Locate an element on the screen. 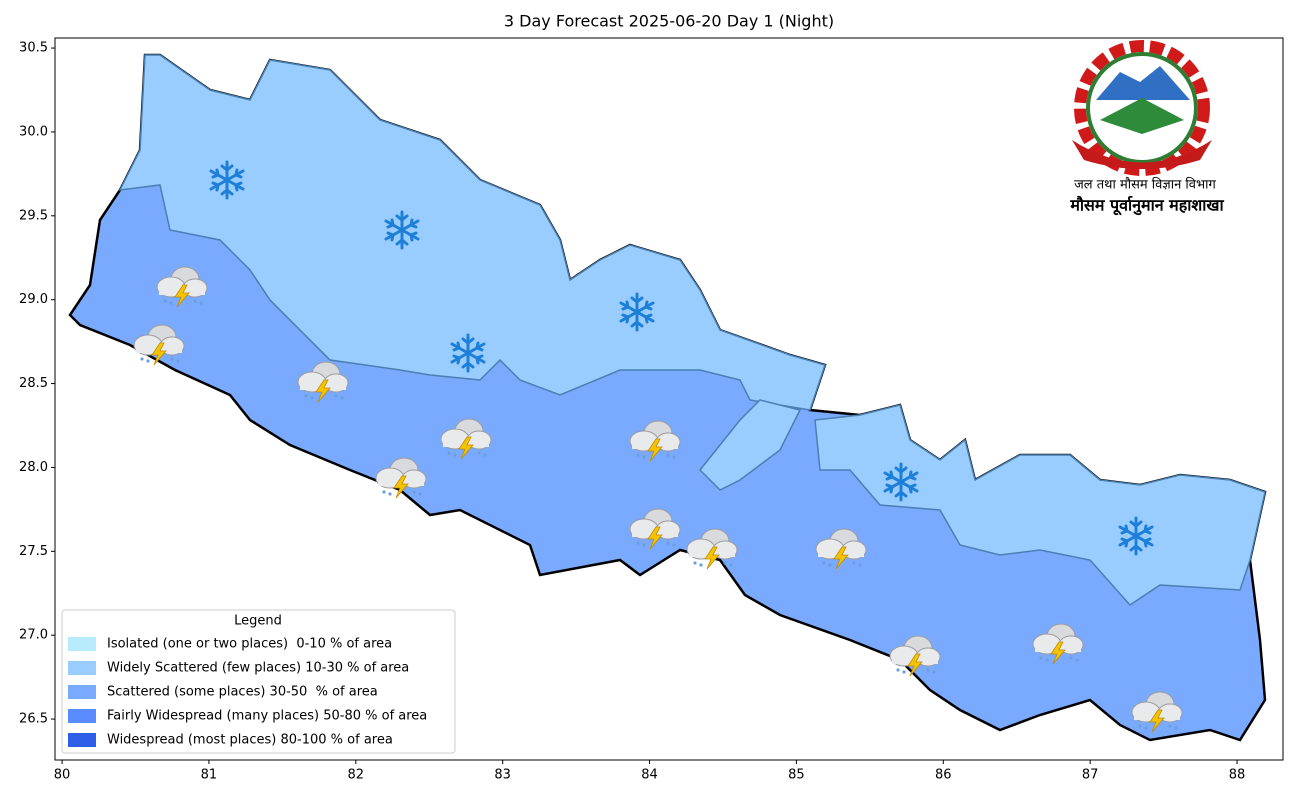  x-tick-label: 86 is located at coordinates (943, 775).